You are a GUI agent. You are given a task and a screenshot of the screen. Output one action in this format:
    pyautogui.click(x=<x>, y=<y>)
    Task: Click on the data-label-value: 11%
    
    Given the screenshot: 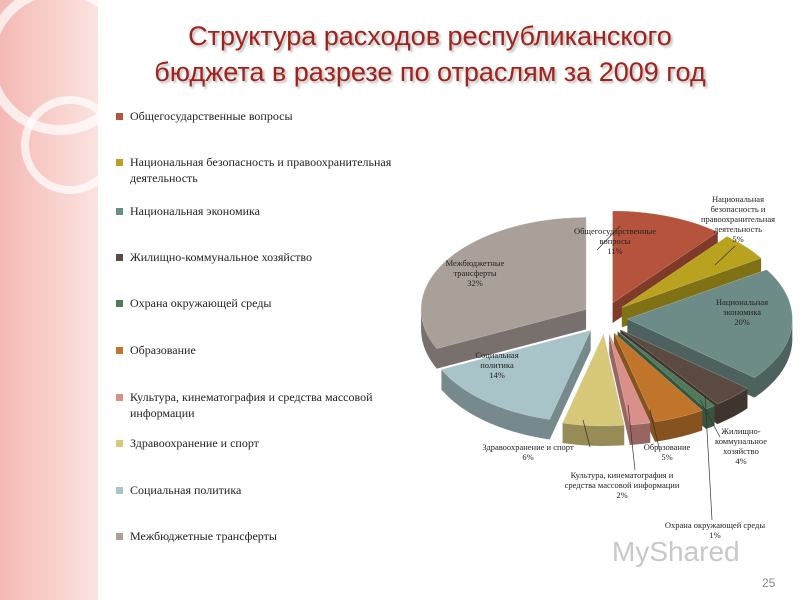 What is the action you would take?
    pyautogui.click(x=615, y=251)
    